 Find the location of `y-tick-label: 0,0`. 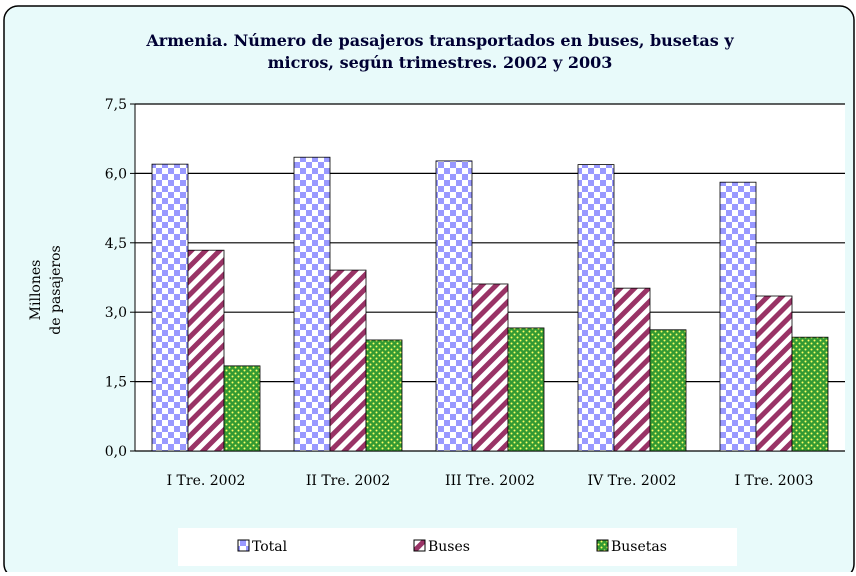

y-tick-label: 0,0 is located at coordinates (116, 452).